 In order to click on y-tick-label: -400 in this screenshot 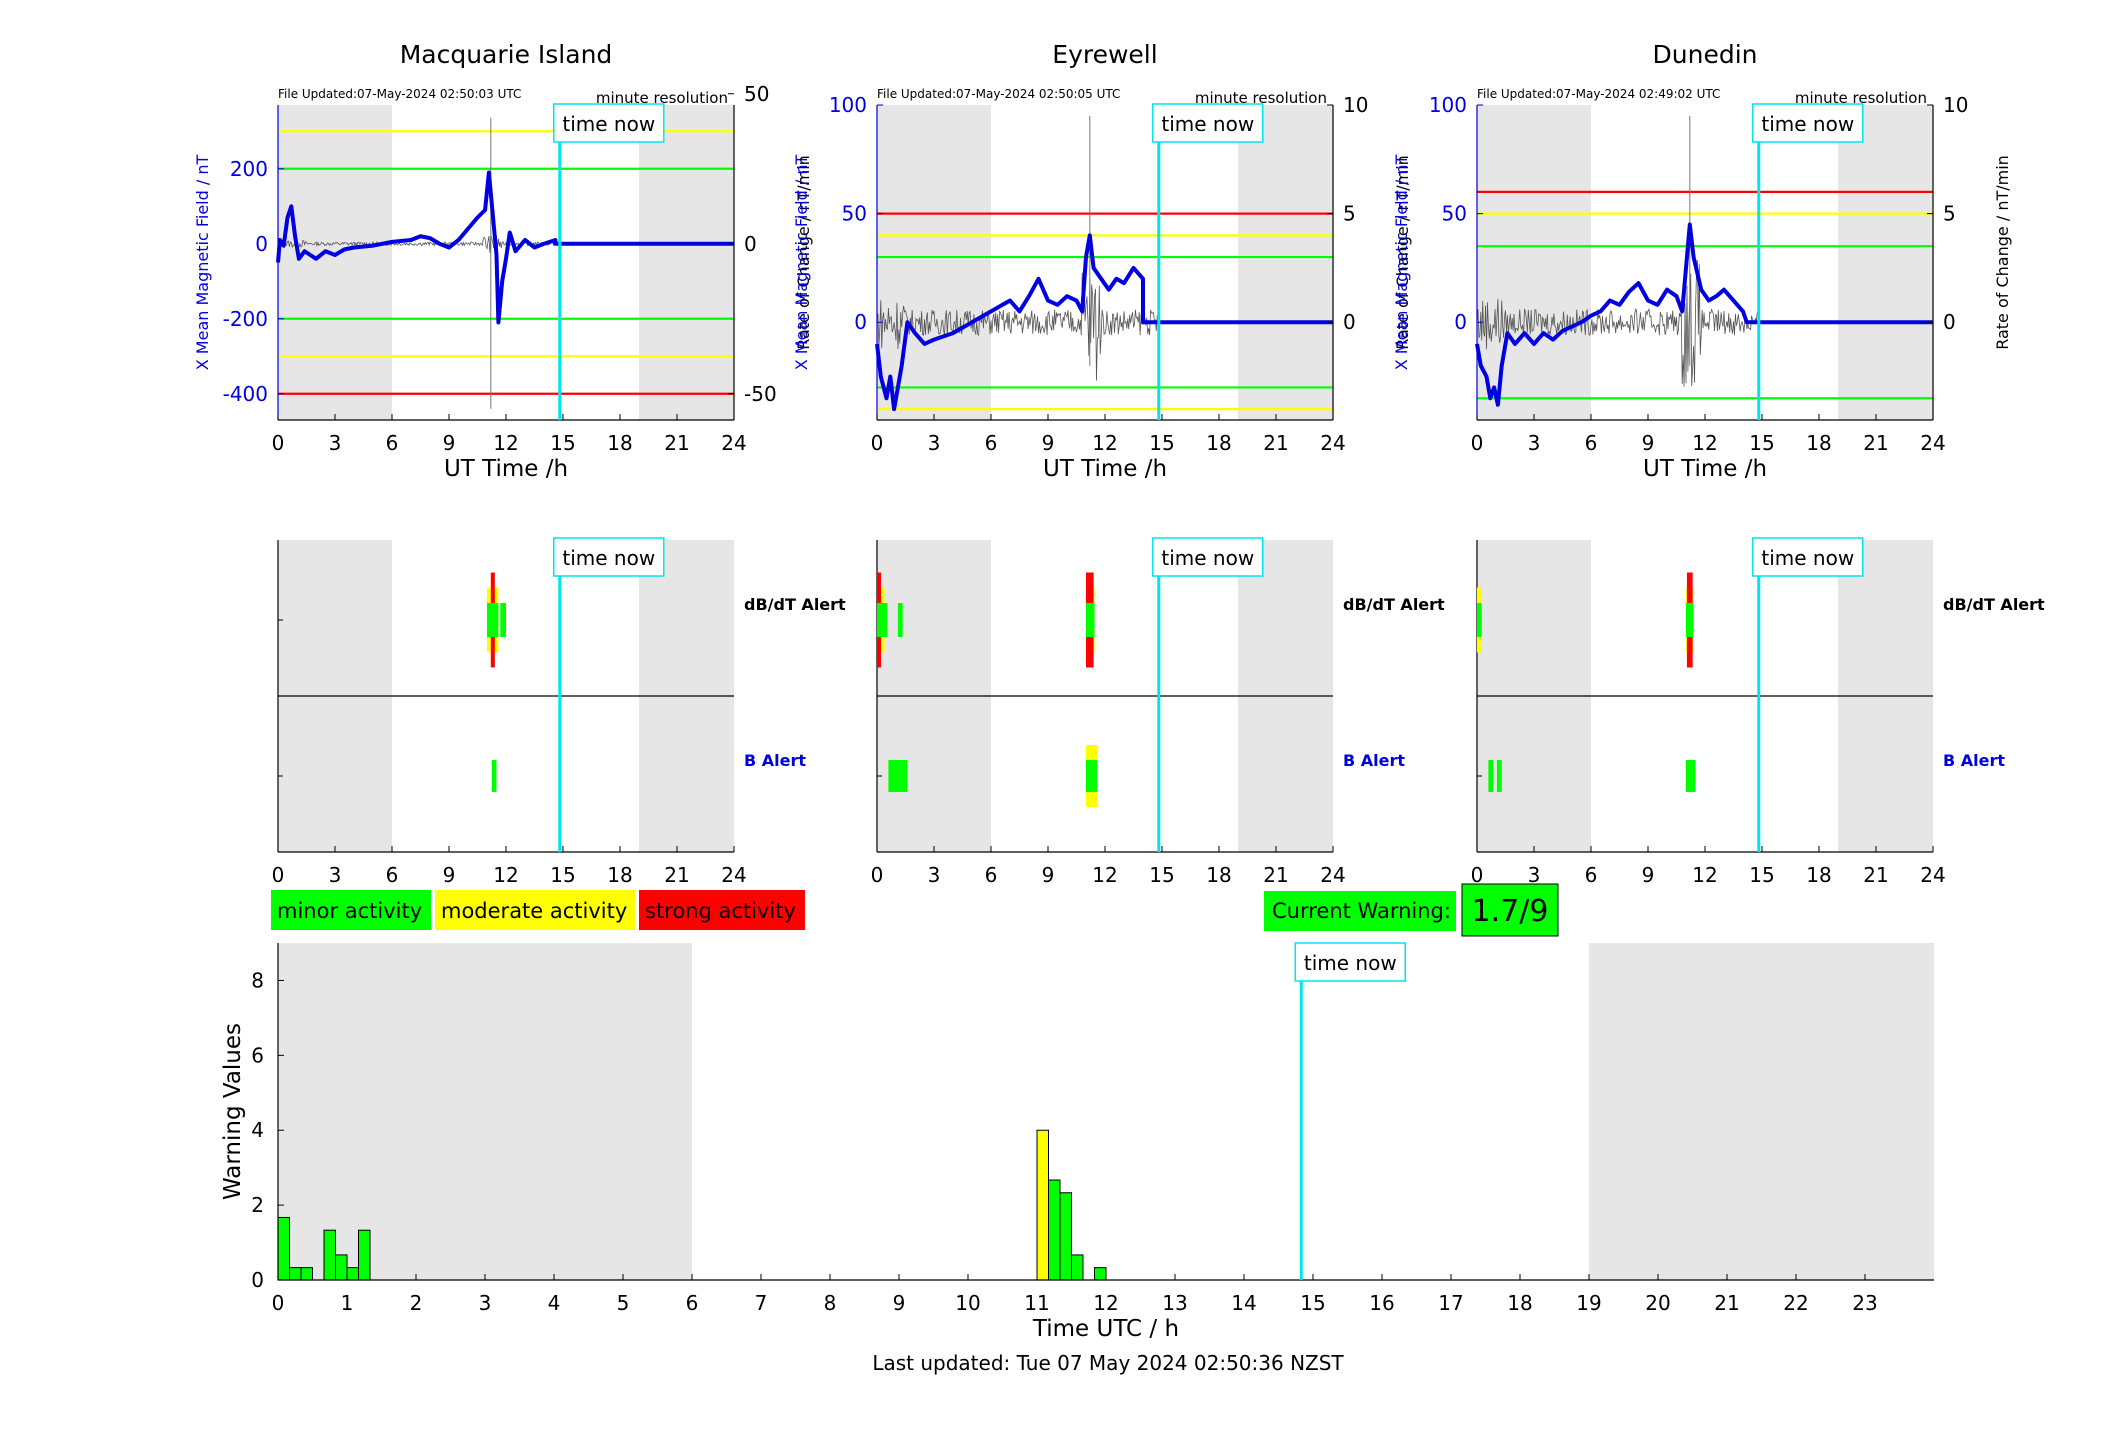, I will do `click(245, 394)`.